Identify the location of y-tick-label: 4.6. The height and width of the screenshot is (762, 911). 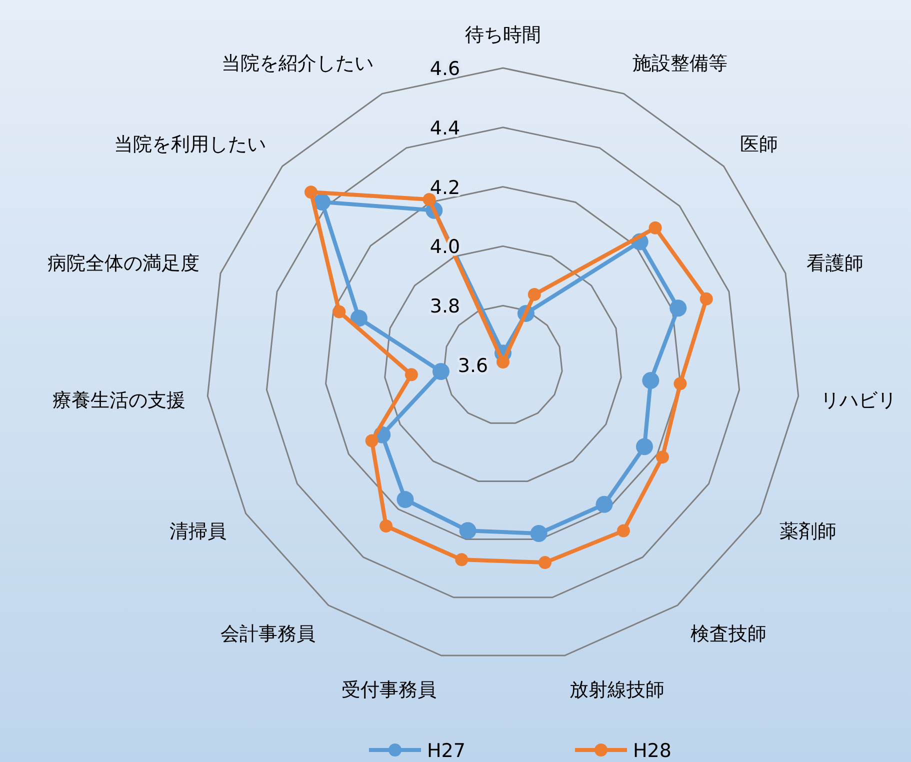
(445, 69).